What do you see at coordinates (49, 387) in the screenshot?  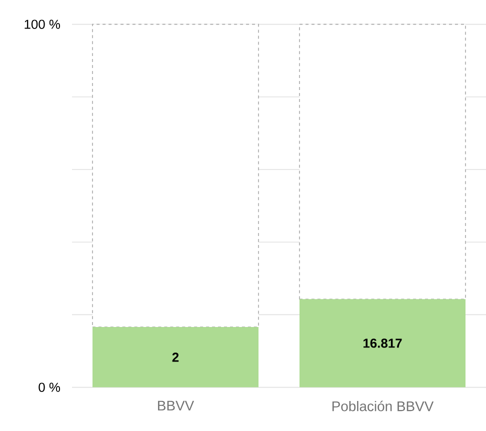 I see `y-tick-label: 0 %` at bounding box center [49, 387].